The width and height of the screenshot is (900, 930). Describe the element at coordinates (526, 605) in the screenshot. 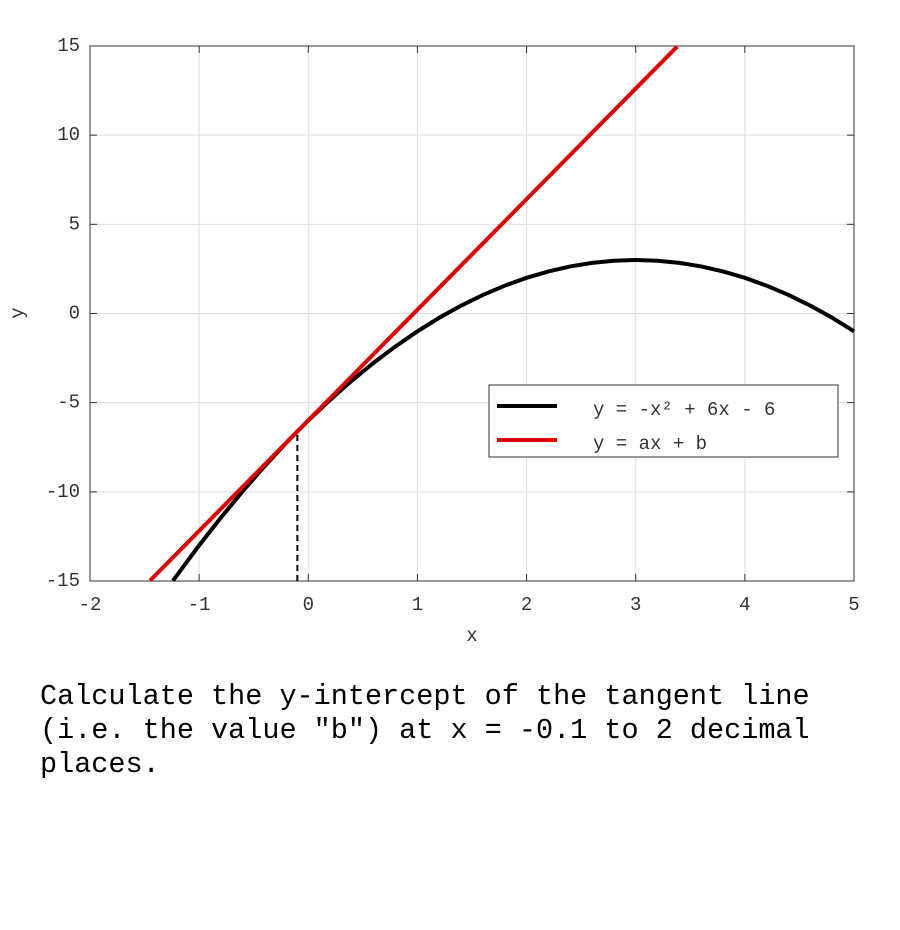

I see `x-tick-label: 2` at that location.